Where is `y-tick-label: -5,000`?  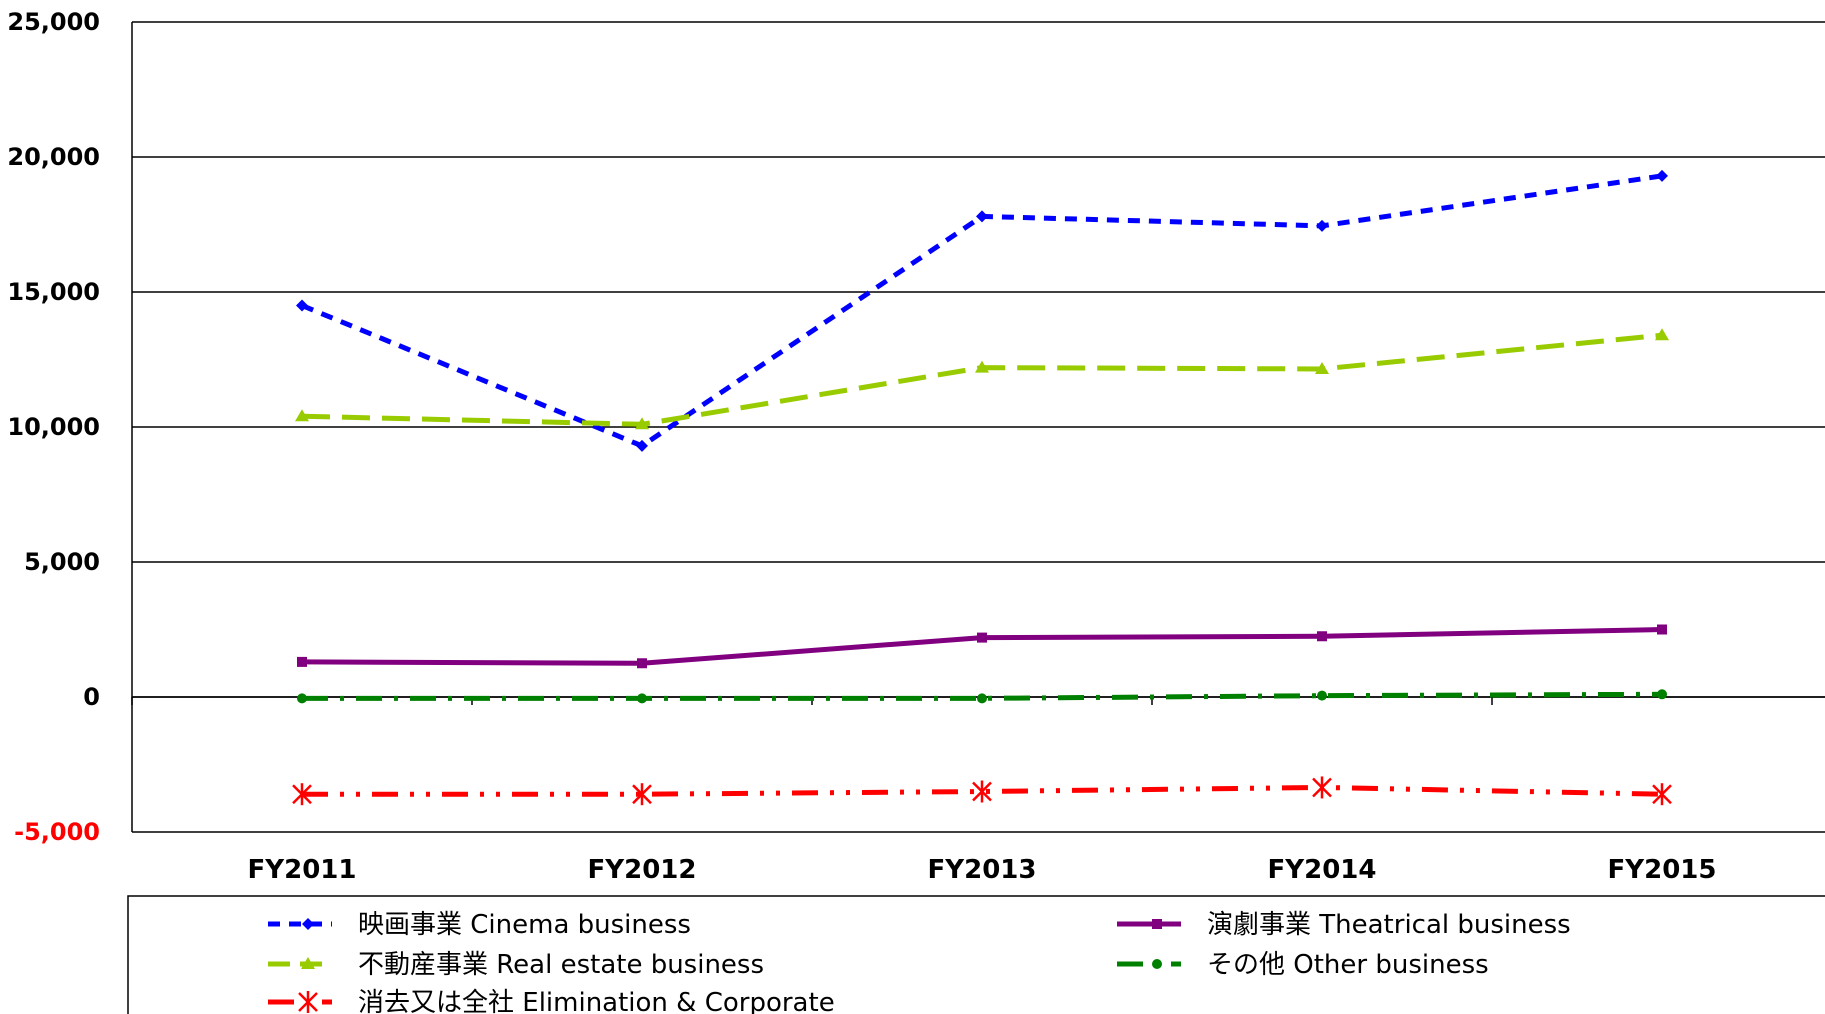 y-tick-label: -5,000 is located at coordinates (57, 832).